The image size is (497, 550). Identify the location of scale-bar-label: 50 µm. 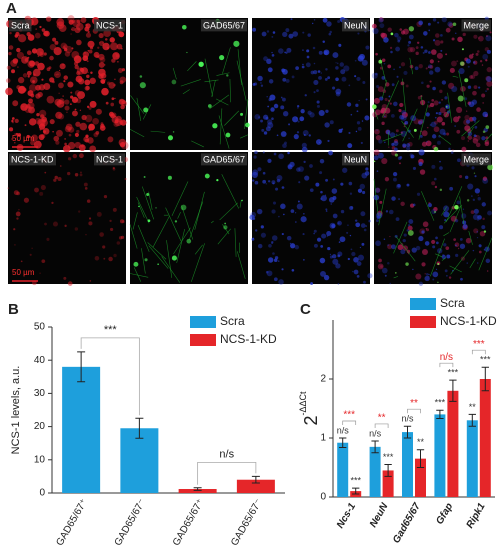
(23, 138).